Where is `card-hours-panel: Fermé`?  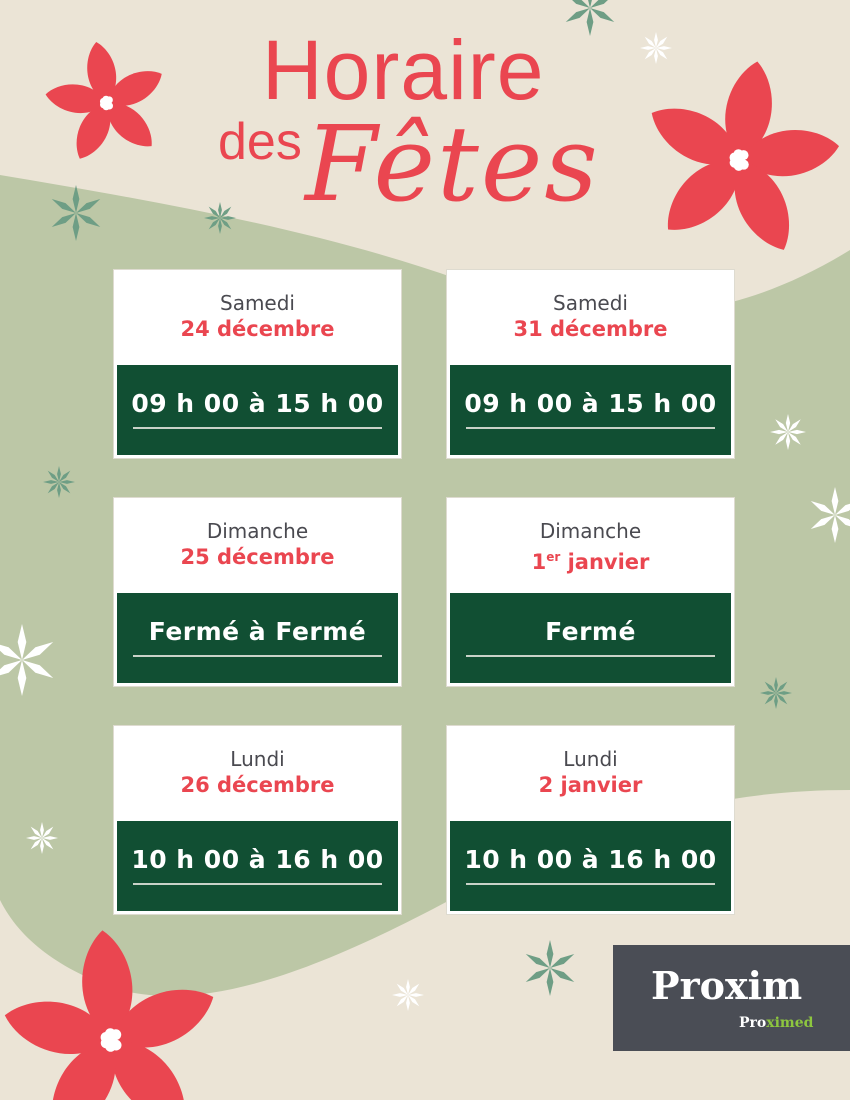 card-hours-panel: Fermé is located at coordinates (590, 638).